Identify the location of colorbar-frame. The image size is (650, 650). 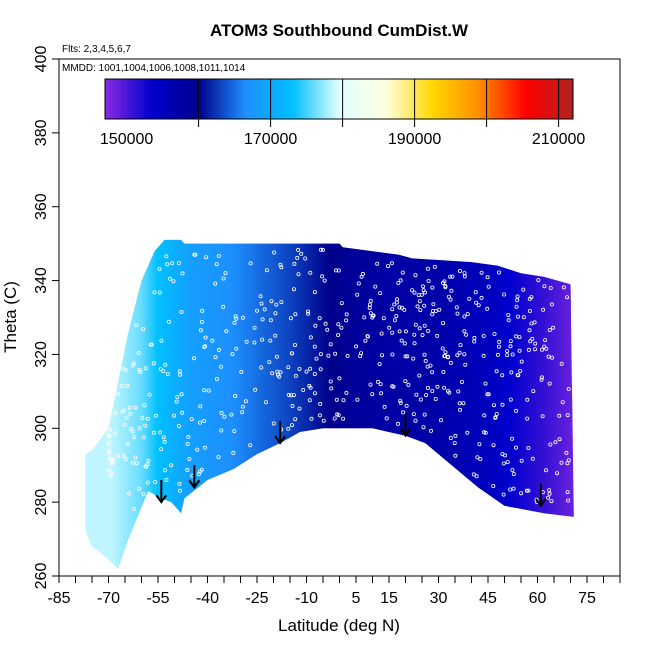
(339, 99).